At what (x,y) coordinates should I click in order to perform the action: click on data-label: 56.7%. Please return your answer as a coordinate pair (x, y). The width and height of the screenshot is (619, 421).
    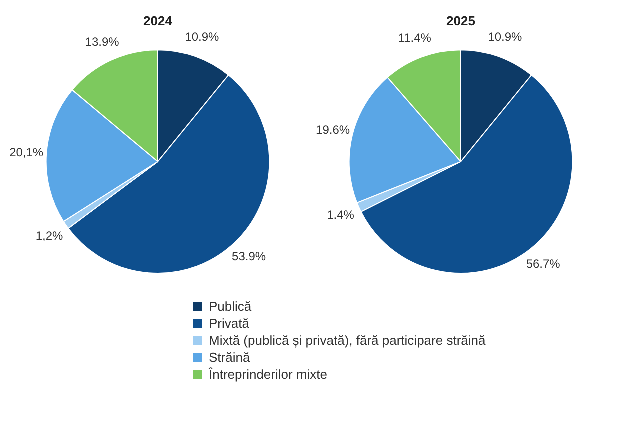
    Looking at the image, I should click on (543, 263).